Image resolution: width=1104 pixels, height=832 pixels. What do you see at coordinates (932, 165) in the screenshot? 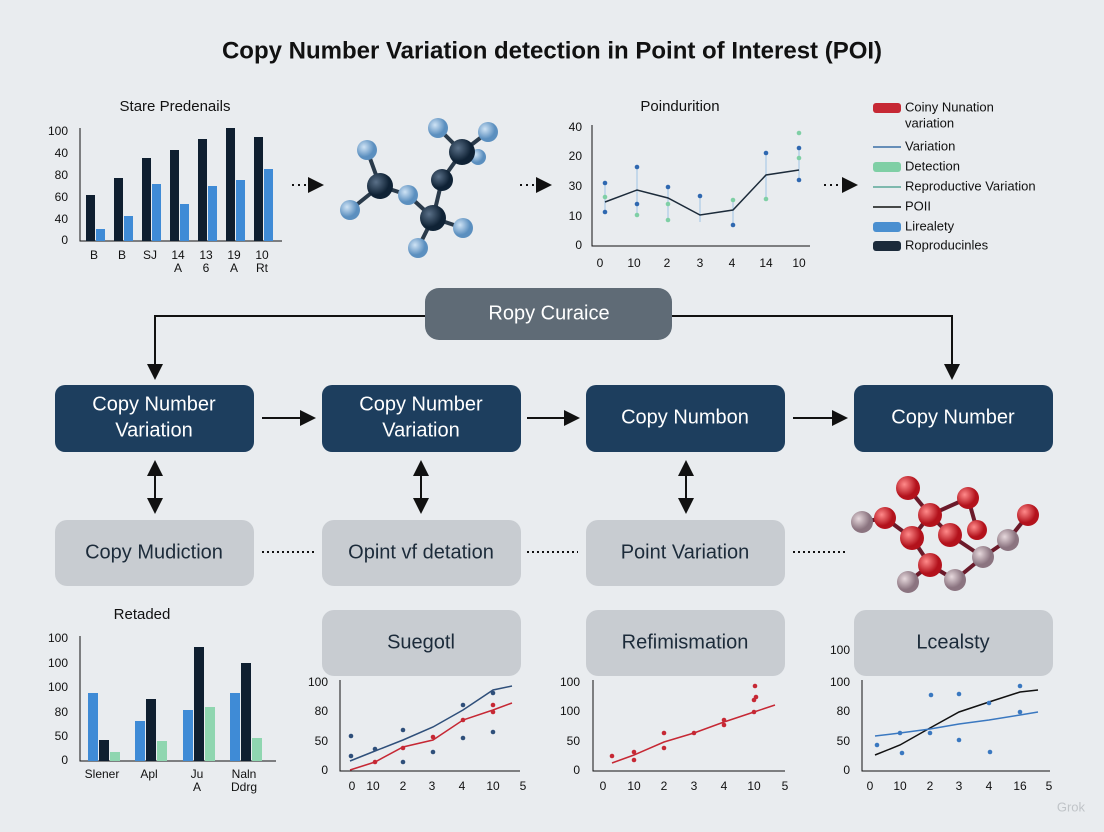
I see `legend-label: Detection` at bounding box center [932, 165].